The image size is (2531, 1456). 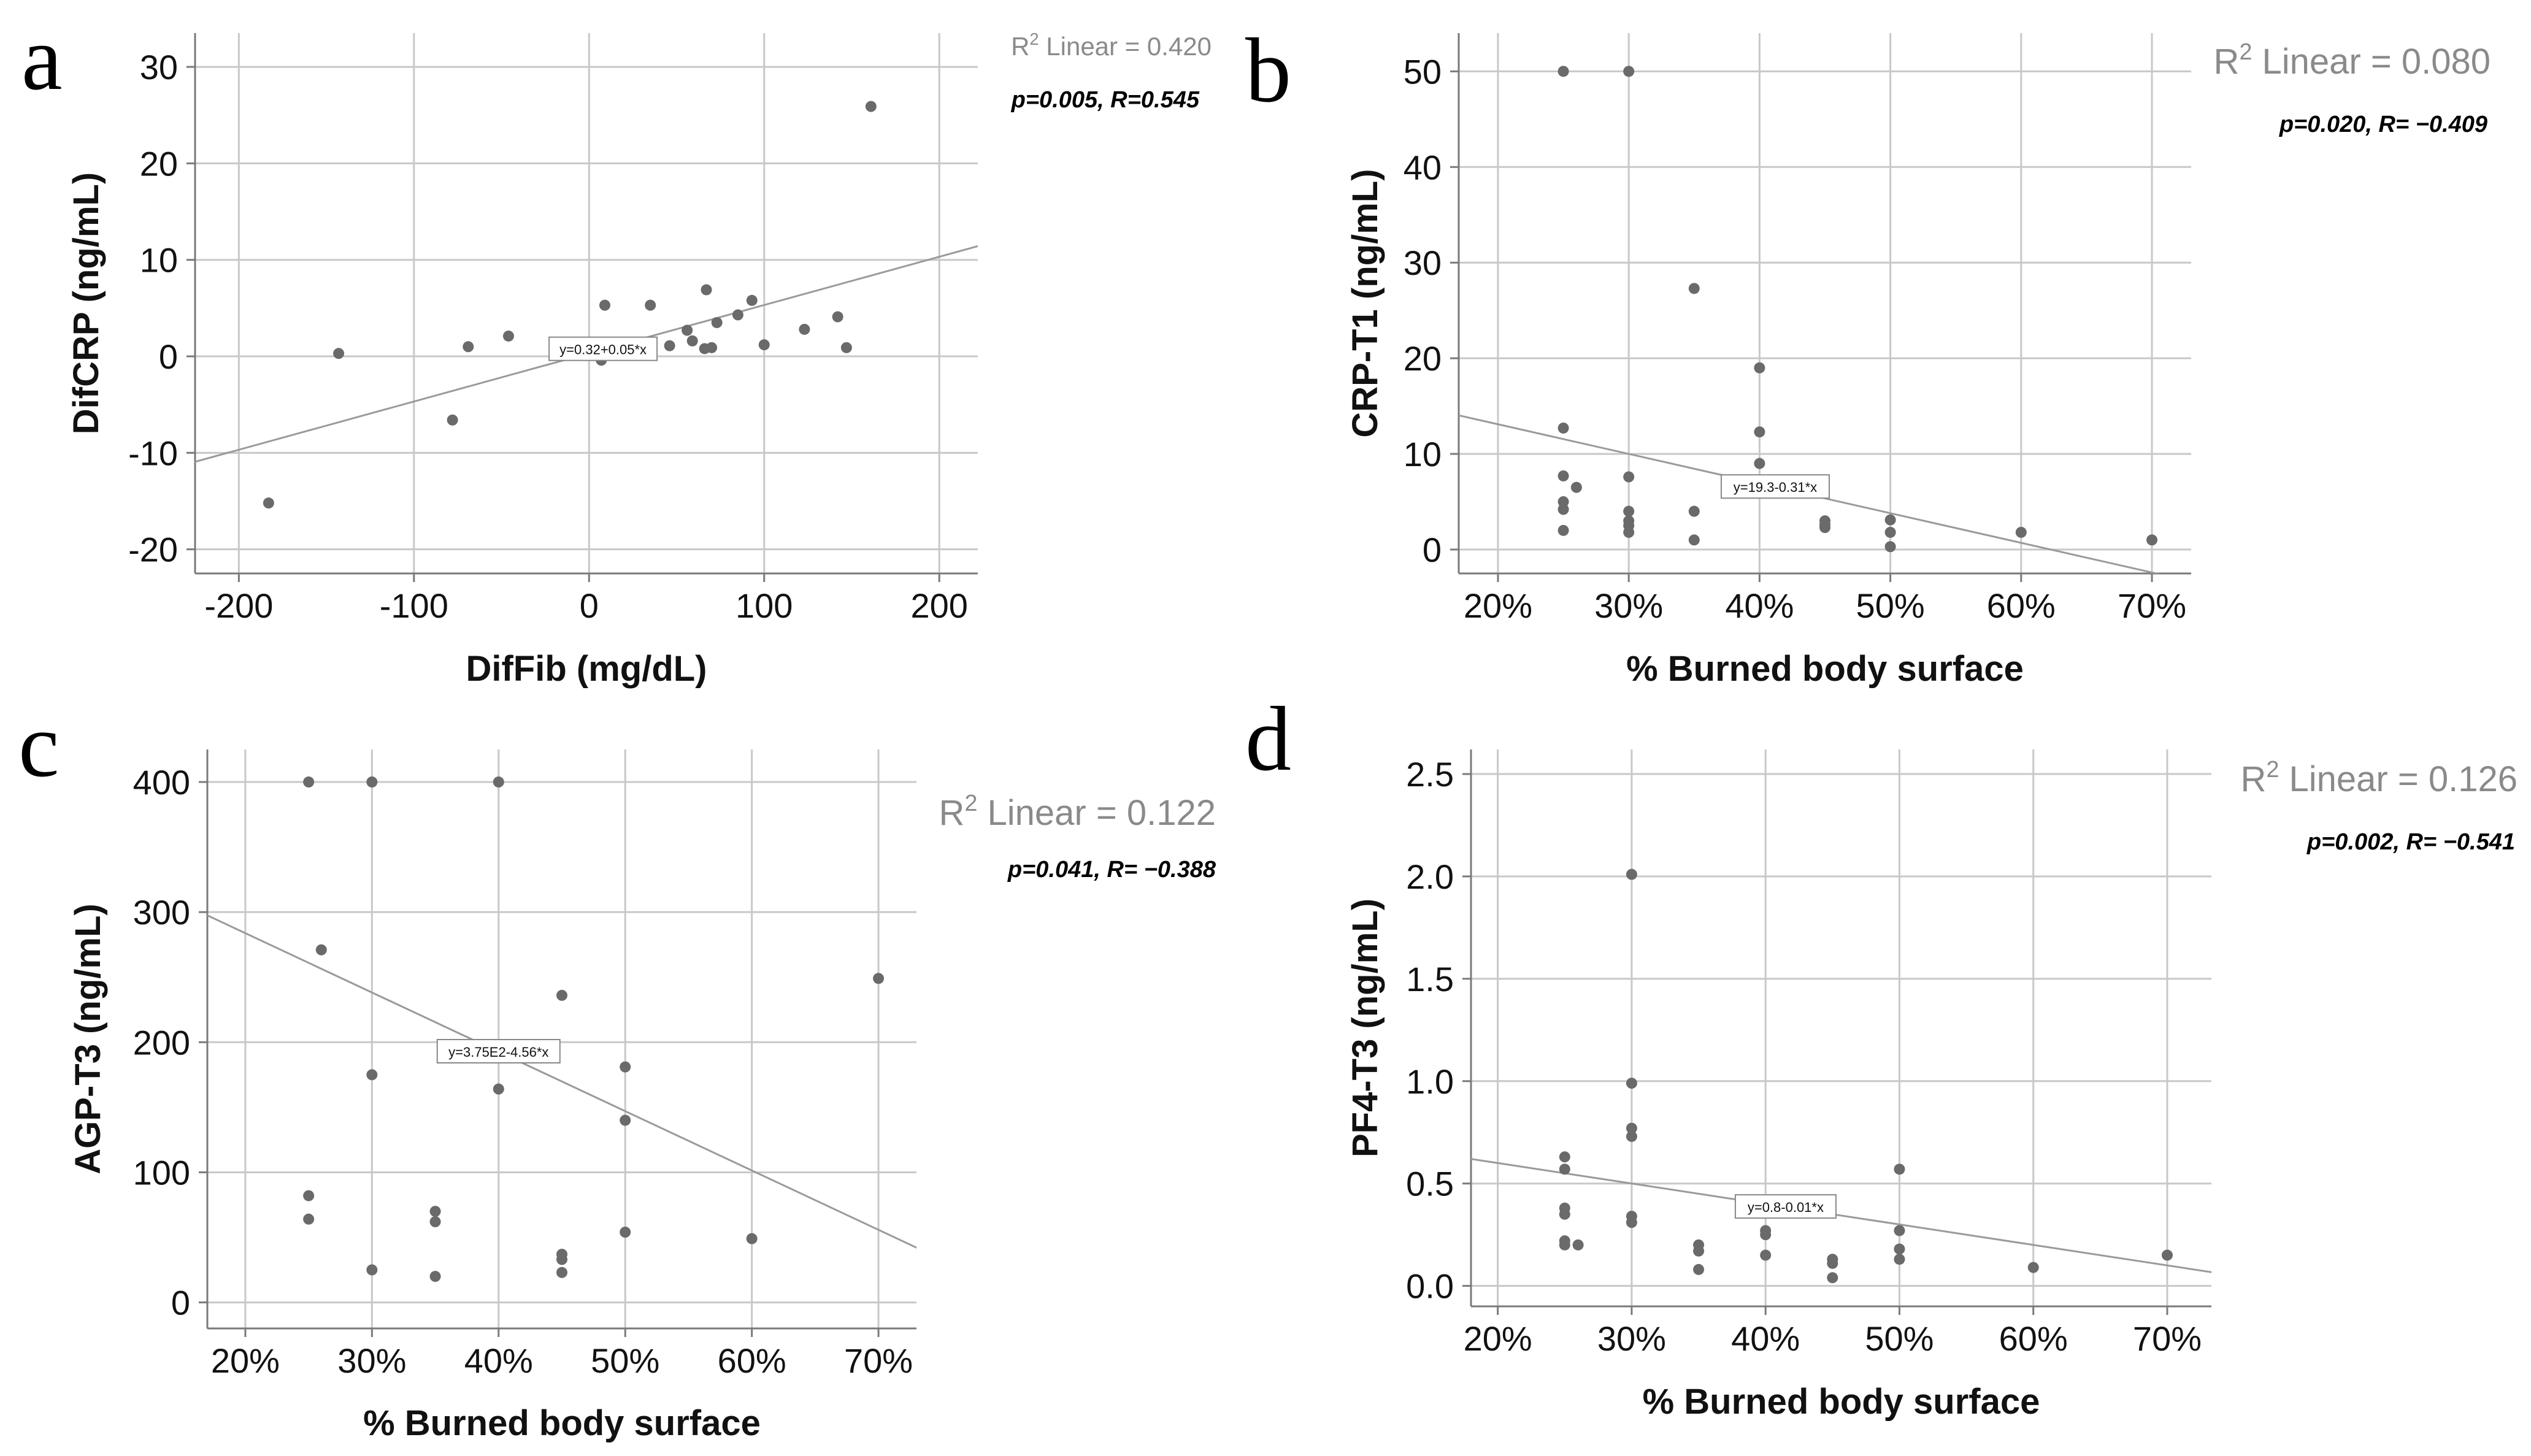 What do you see at coordinates (181, 1303) in the screenshot?
I see `y-tick-label: 0` at bounding box center [181, 1303].